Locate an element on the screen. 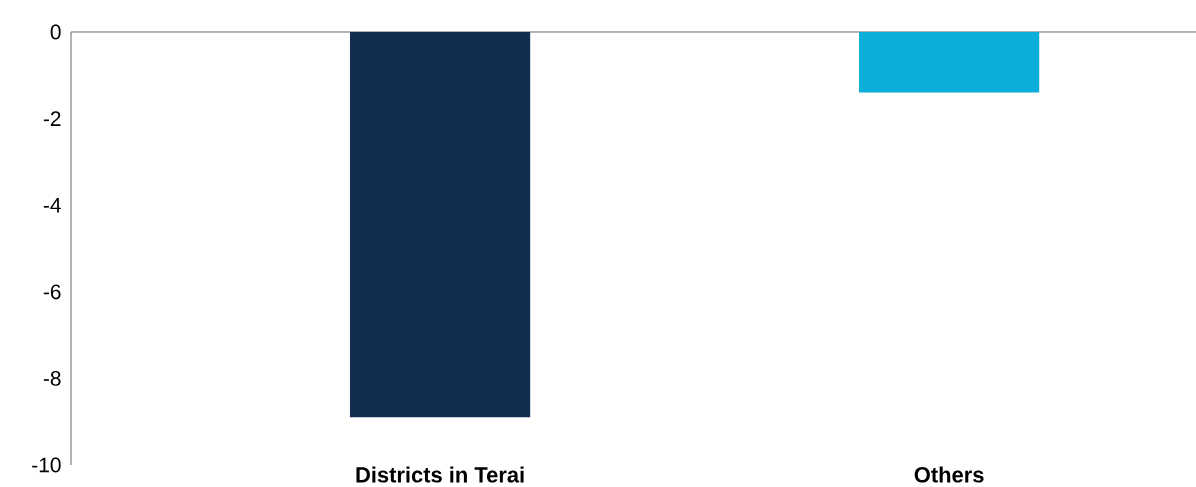  x-tick-label: Districts in Terai is located at coordinates (440, 474).